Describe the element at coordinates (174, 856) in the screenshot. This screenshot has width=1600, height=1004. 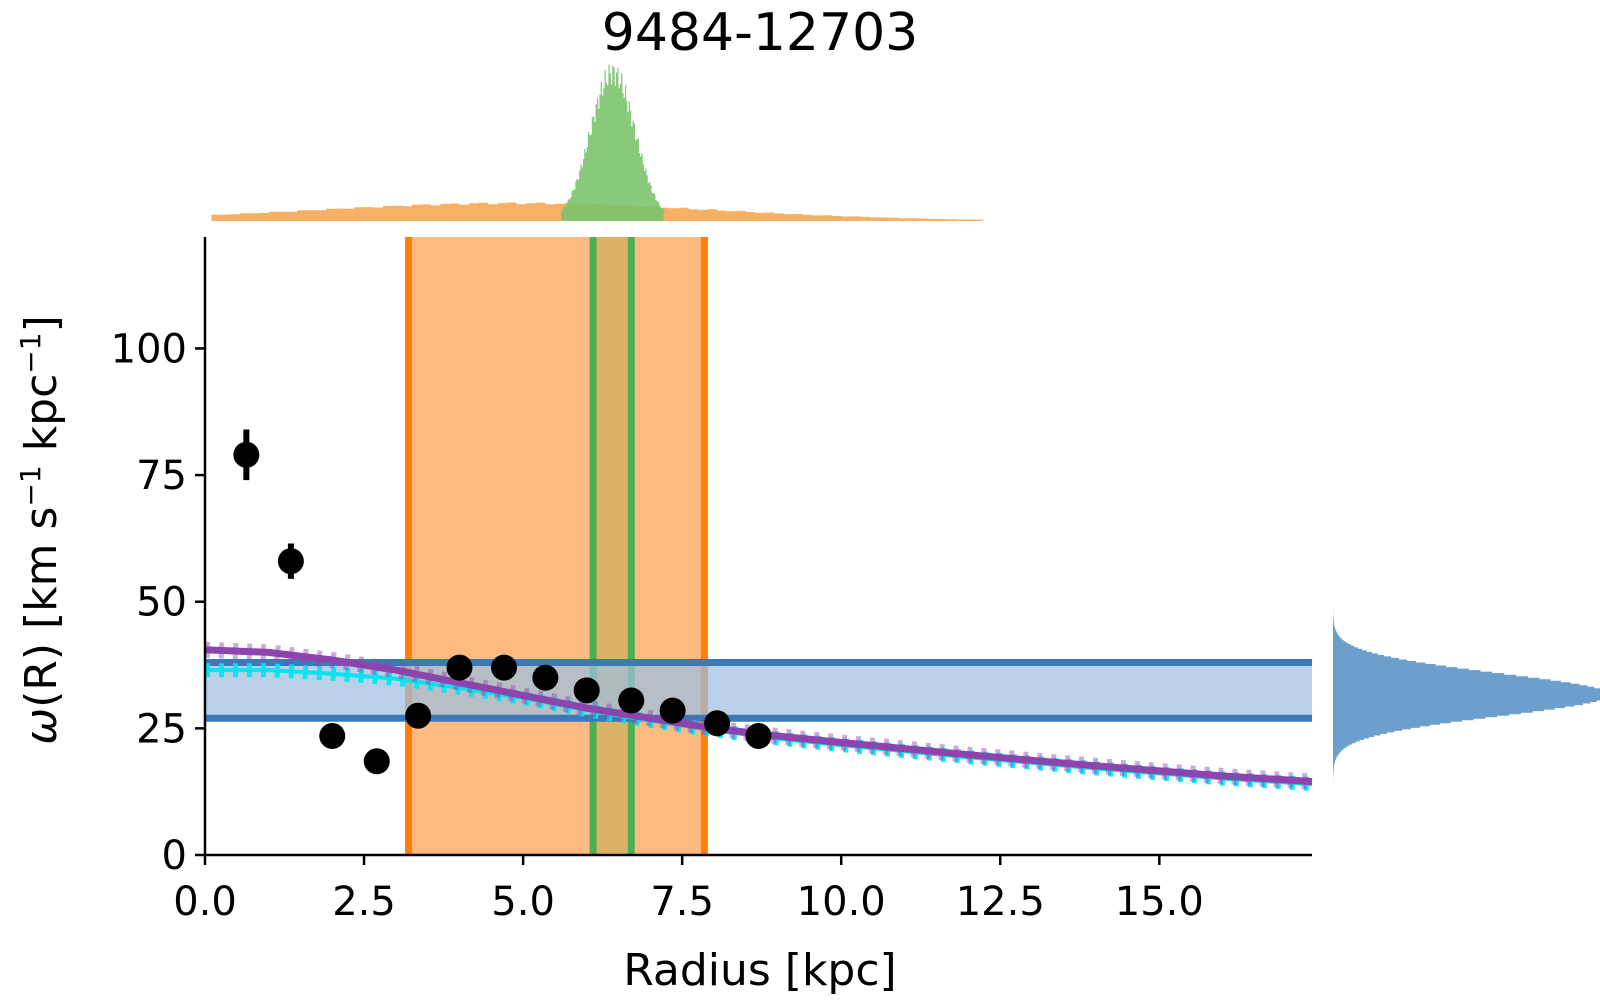
I see `y-tick-label-0: 0` at that location.